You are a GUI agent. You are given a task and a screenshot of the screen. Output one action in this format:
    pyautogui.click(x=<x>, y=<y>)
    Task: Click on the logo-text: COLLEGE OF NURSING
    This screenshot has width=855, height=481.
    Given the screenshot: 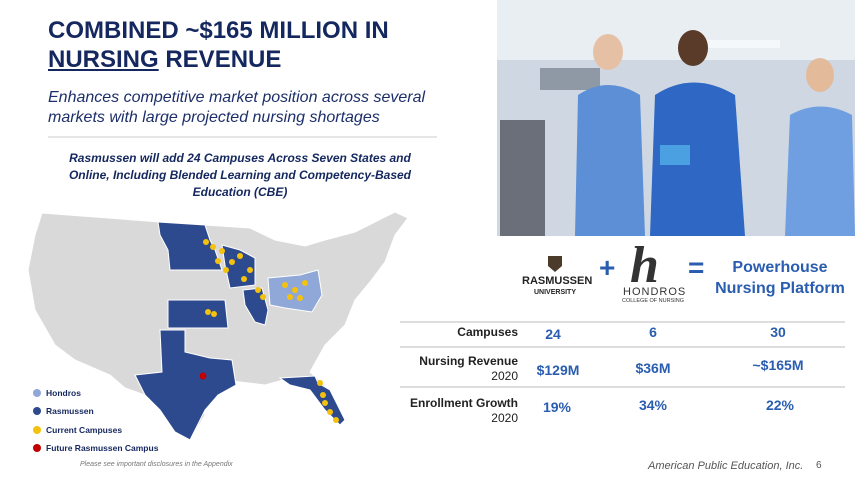 What is the action you would take?
    pyautogui.click(x=653, y=301)
    